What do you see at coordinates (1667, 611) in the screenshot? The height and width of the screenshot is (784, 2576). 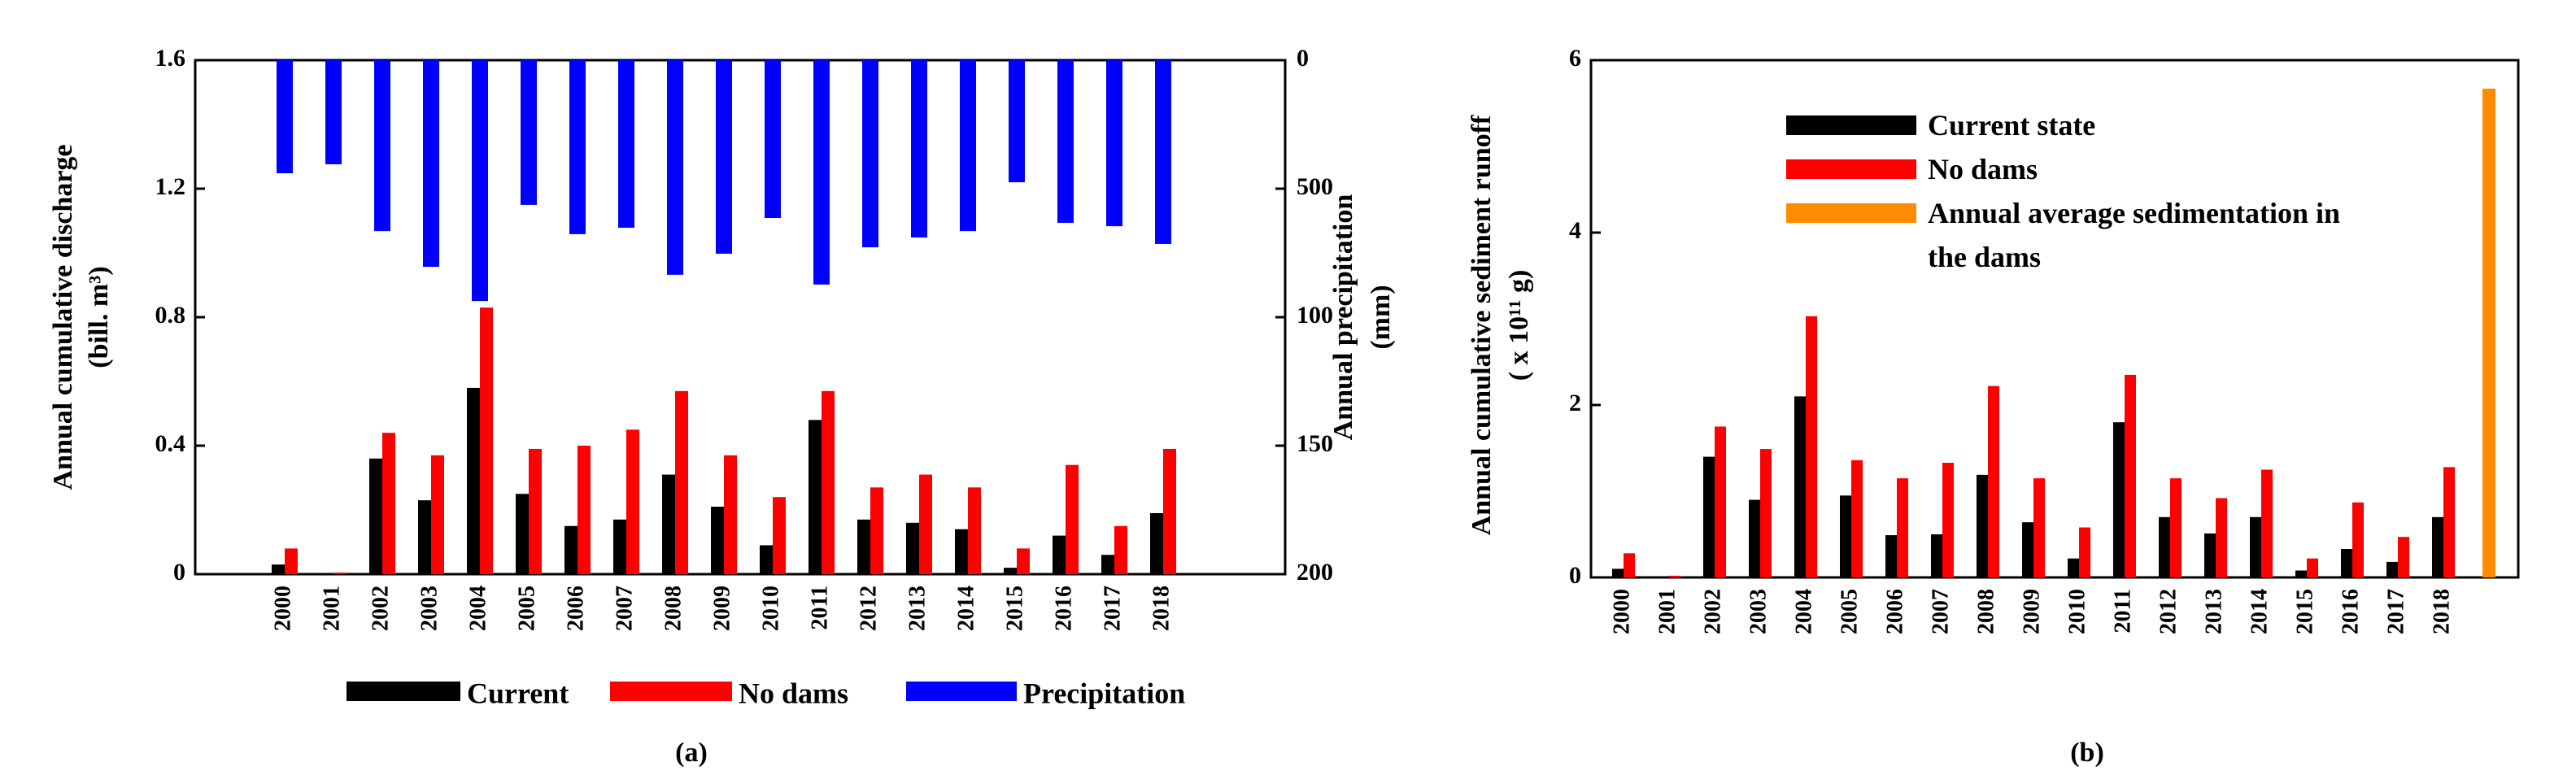 I see `x-tick-label: 2001` at bounding box center [1667, 611].